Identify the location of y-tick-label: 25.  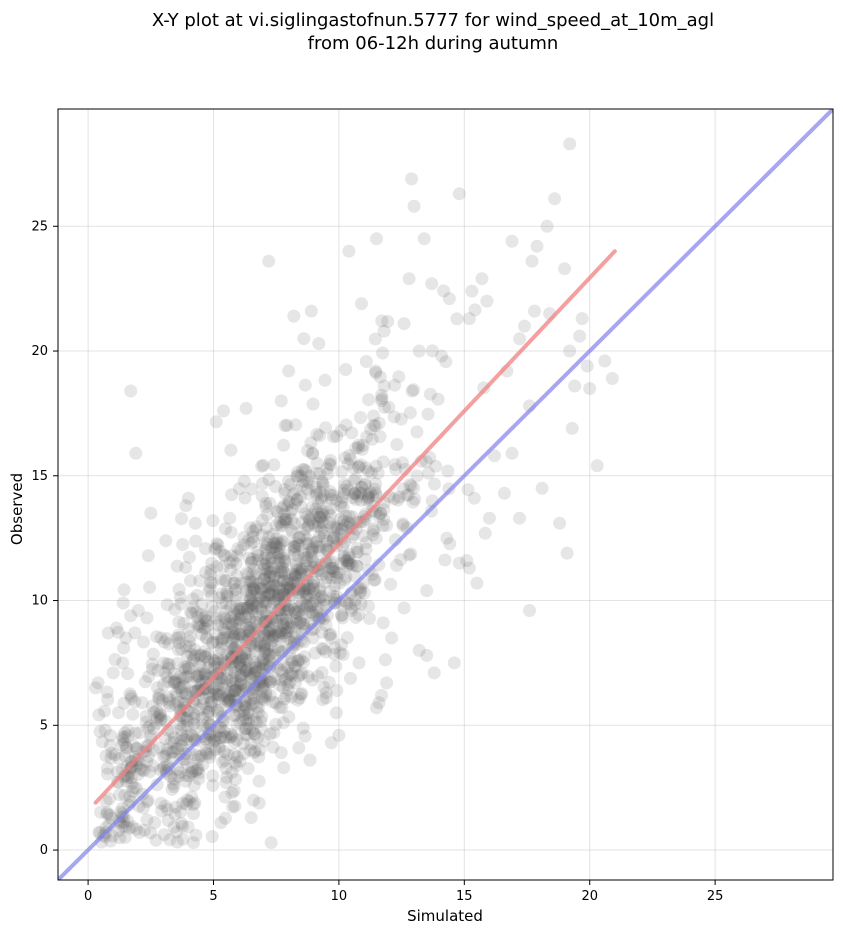
(39, 226).